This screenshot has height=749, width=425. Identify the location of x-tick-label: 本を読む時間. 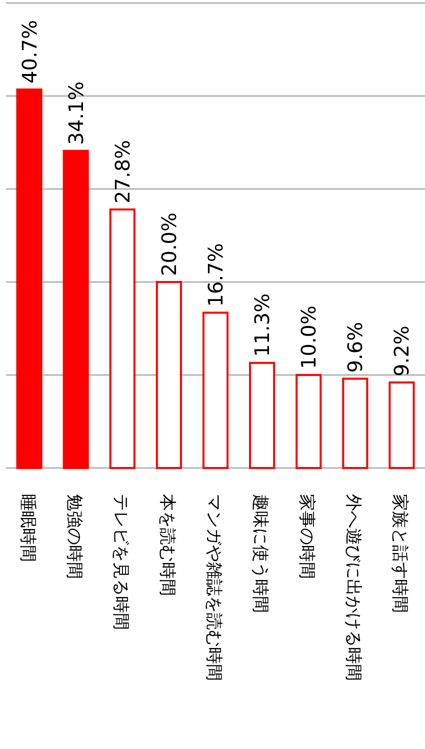
(166, 545).